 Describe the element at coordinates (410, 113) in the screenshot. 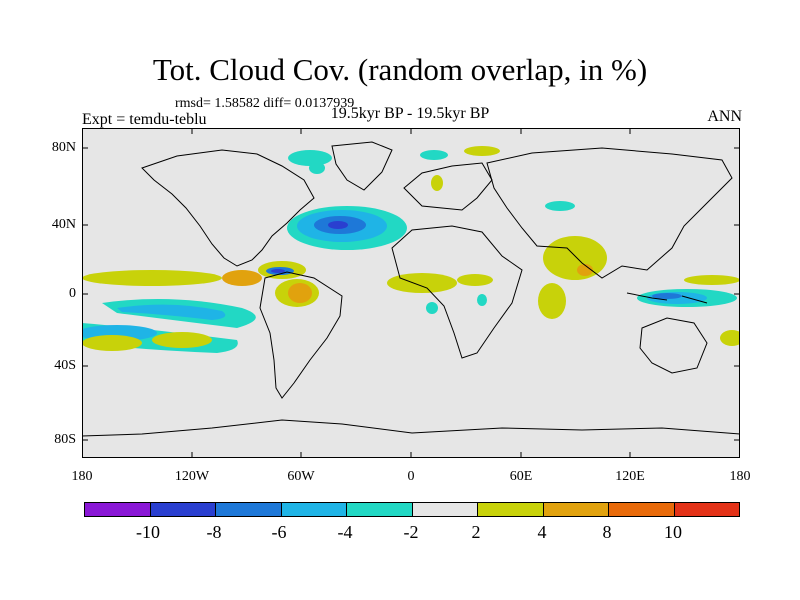

I see `period-label: 19.5kyr BP - 19.5kyr BP` at that location.